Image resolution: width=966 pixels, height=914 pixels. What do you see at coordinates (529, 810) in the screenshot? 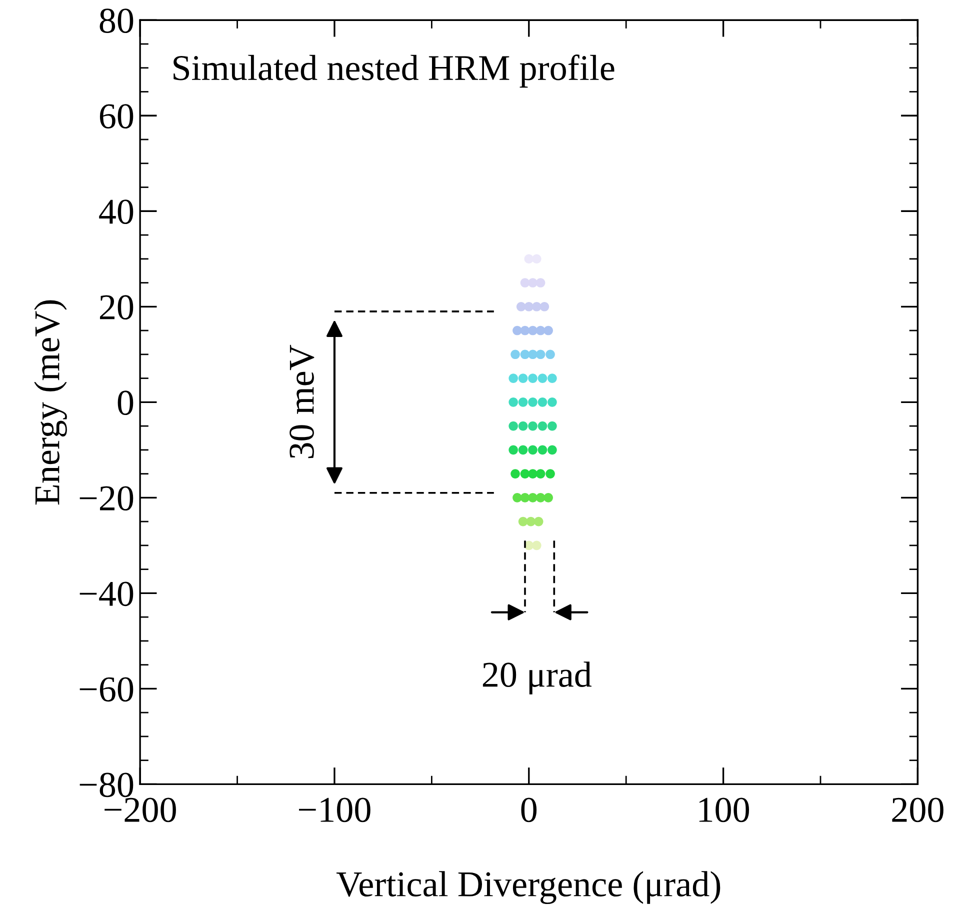
I see `x-tick-label: 0` at bounding box center [529, 810].